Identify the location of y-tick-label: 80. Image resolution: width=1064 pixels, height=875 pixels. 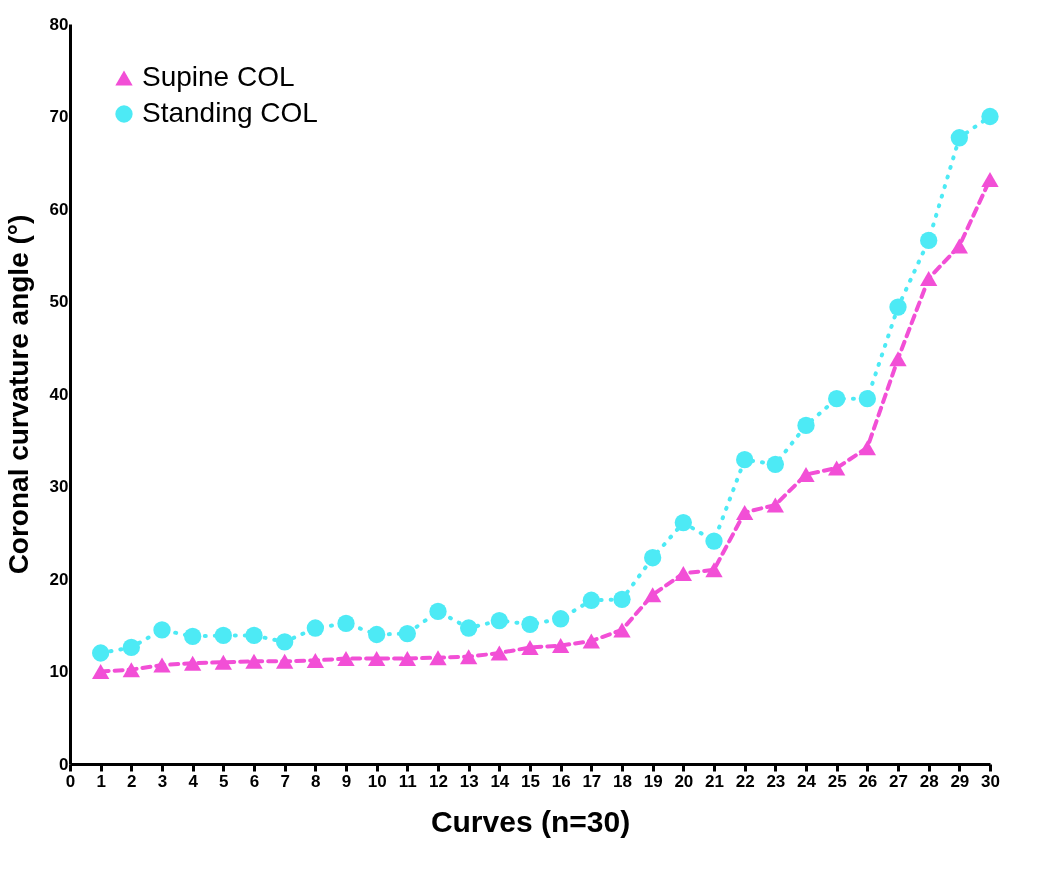
(59, 24).